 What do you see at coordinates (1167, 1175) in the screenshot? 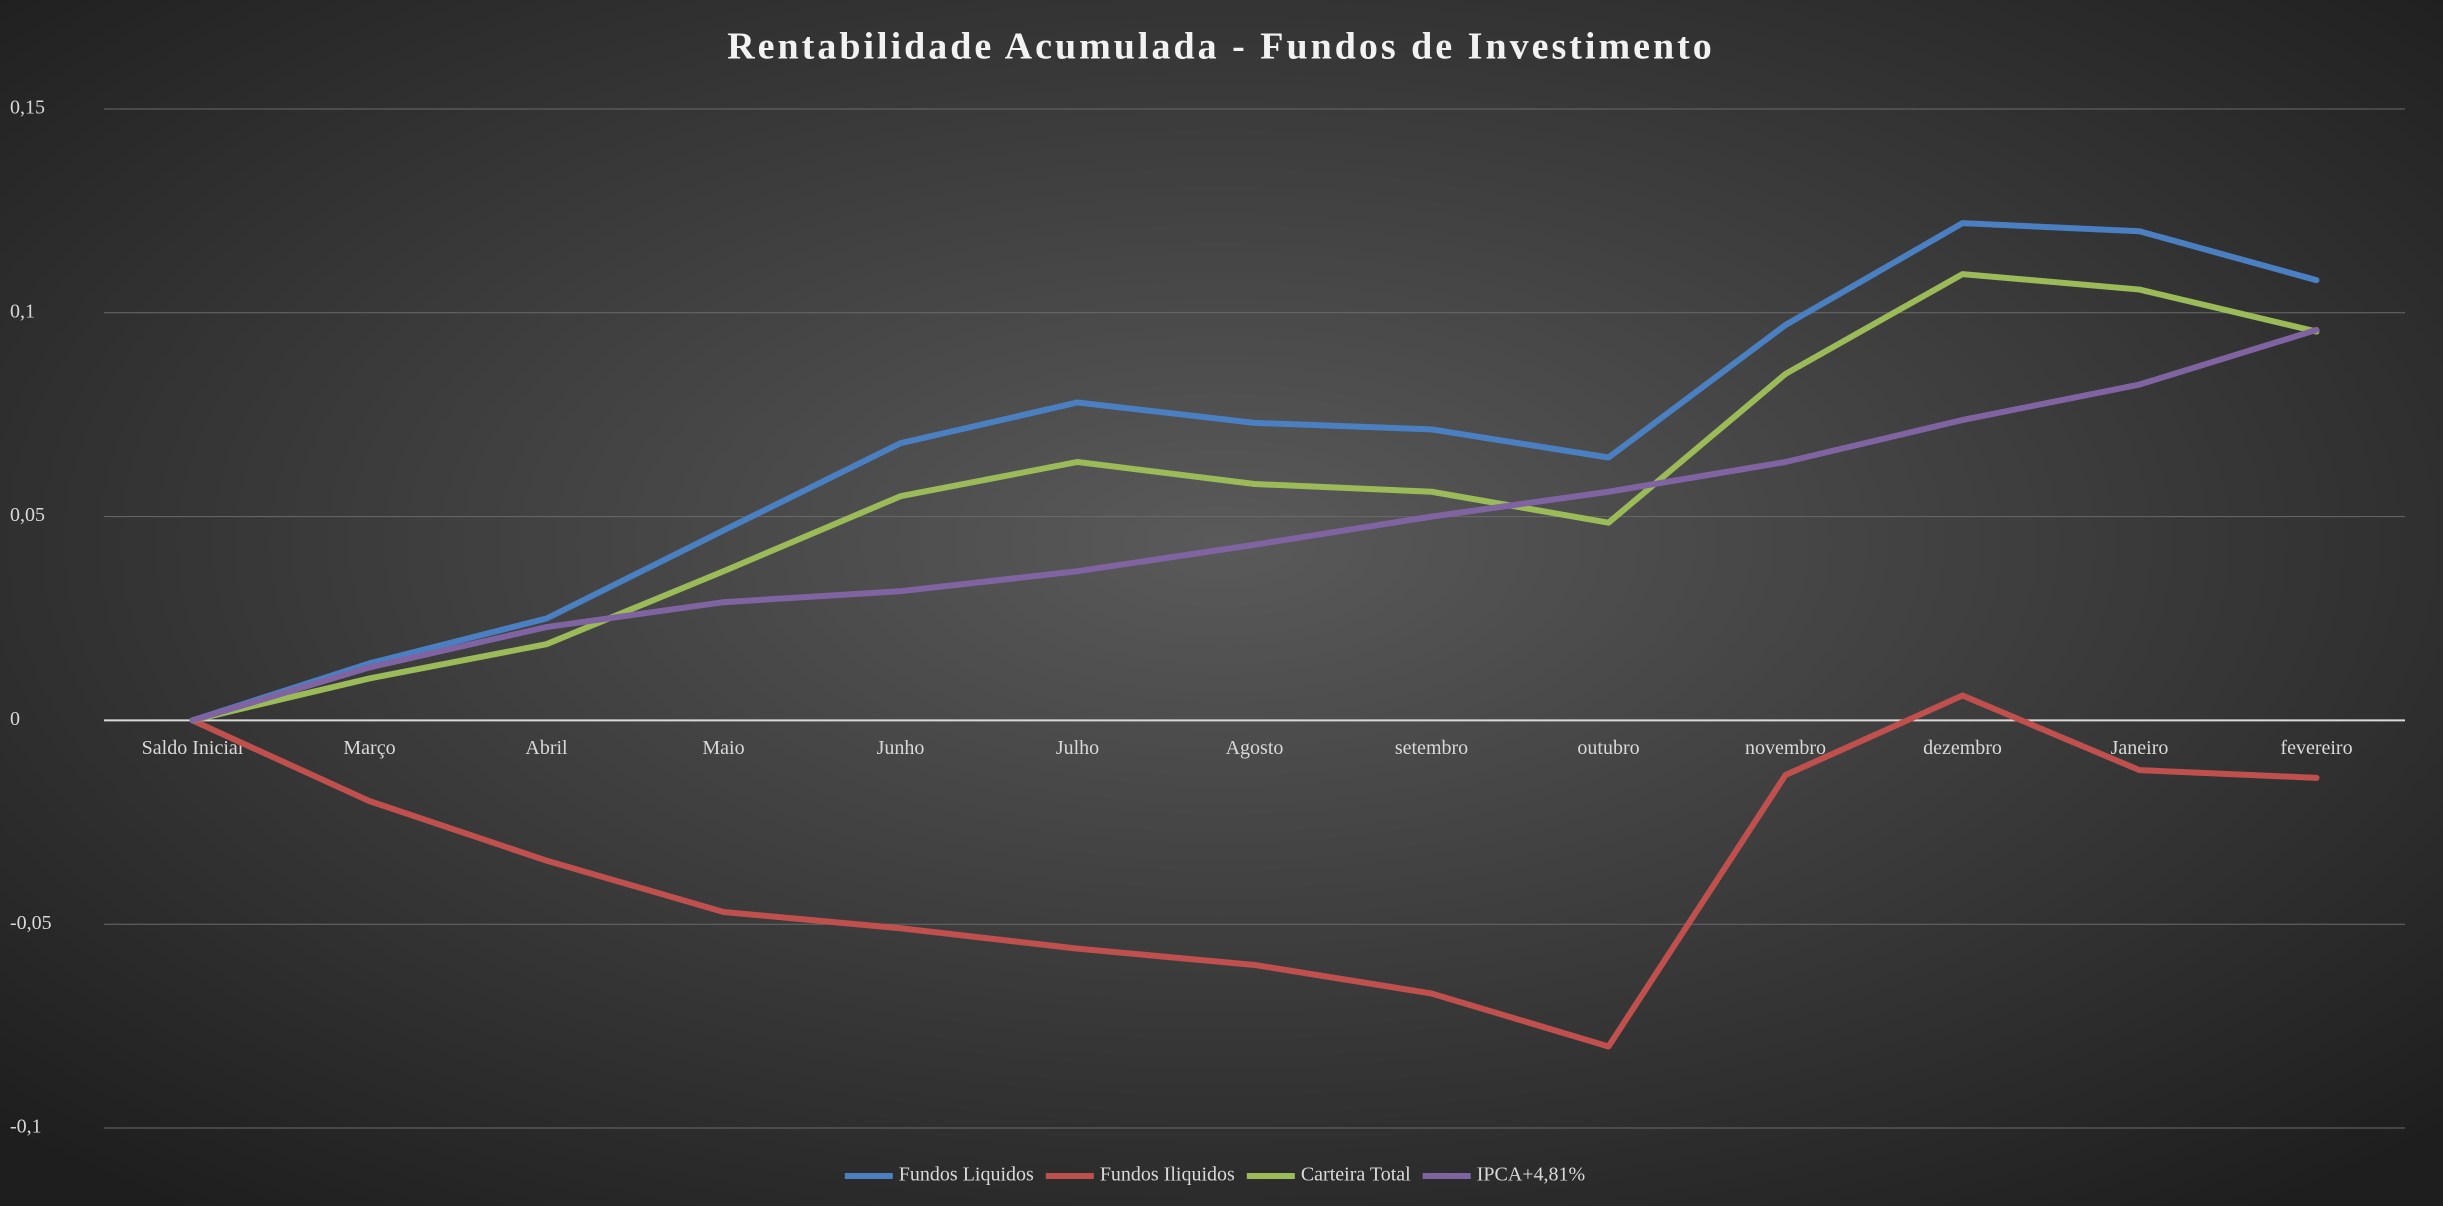
I see `legend-label: Fundos Iliquidos` at bounding box center [1167, 1175].